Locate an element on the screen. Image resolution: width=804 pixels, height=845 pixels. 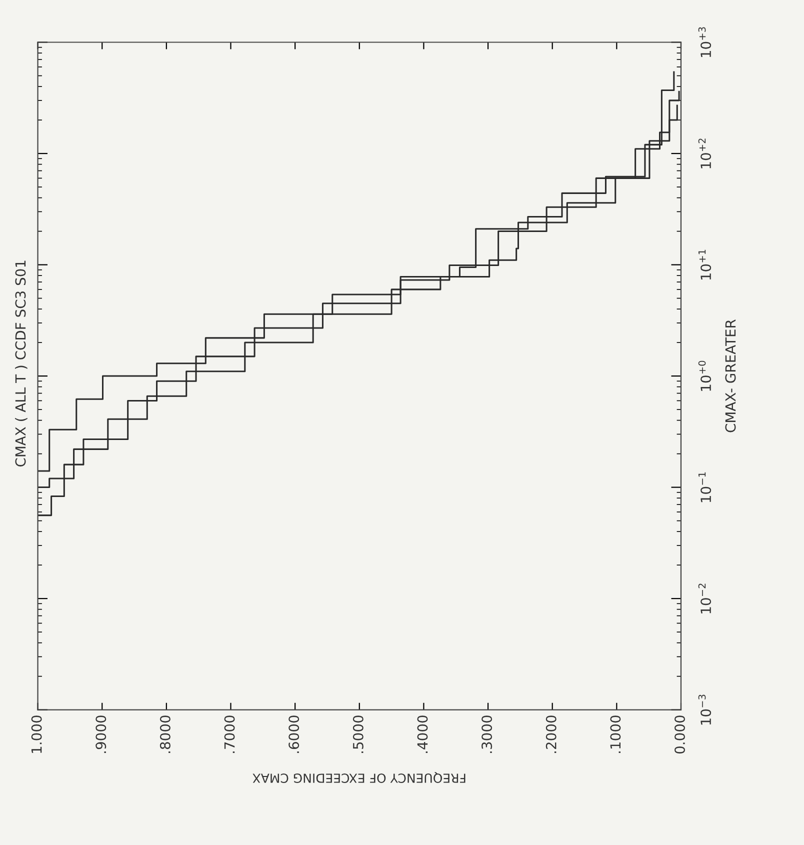
y-tick-label: 10$^{−1}$ is located at coordinates (705, 487).